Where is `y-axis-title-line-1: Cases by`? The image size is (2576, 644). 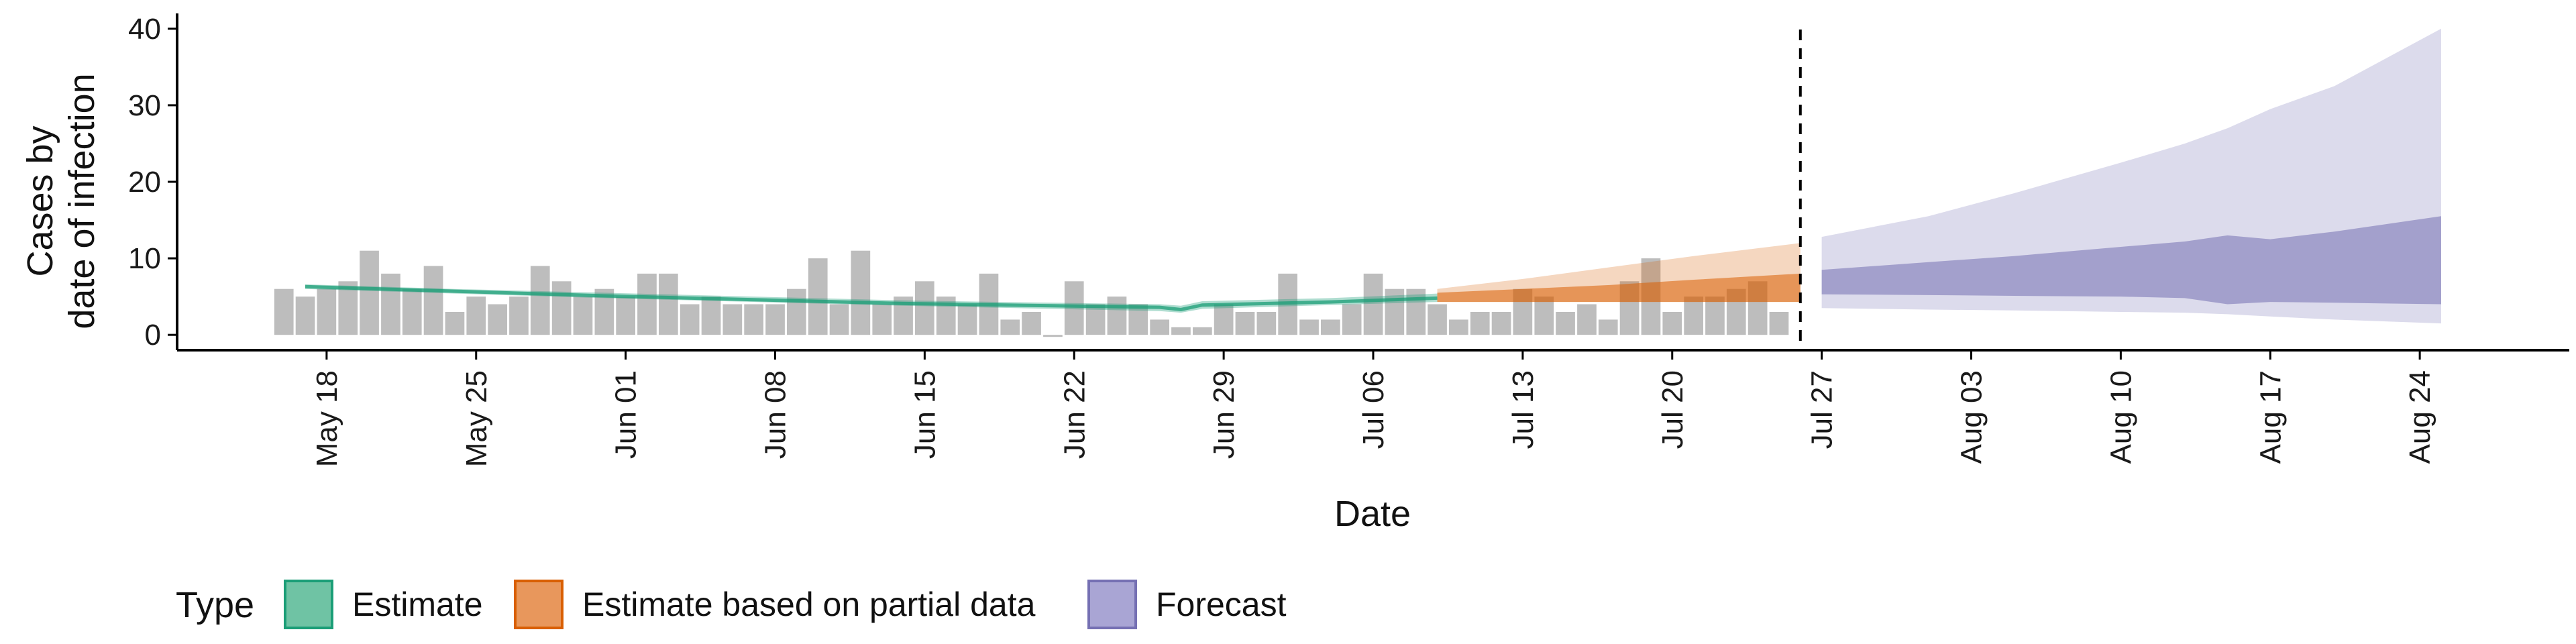
y-axis-title-line-1: Cases by is located at coordinates (40, 200).